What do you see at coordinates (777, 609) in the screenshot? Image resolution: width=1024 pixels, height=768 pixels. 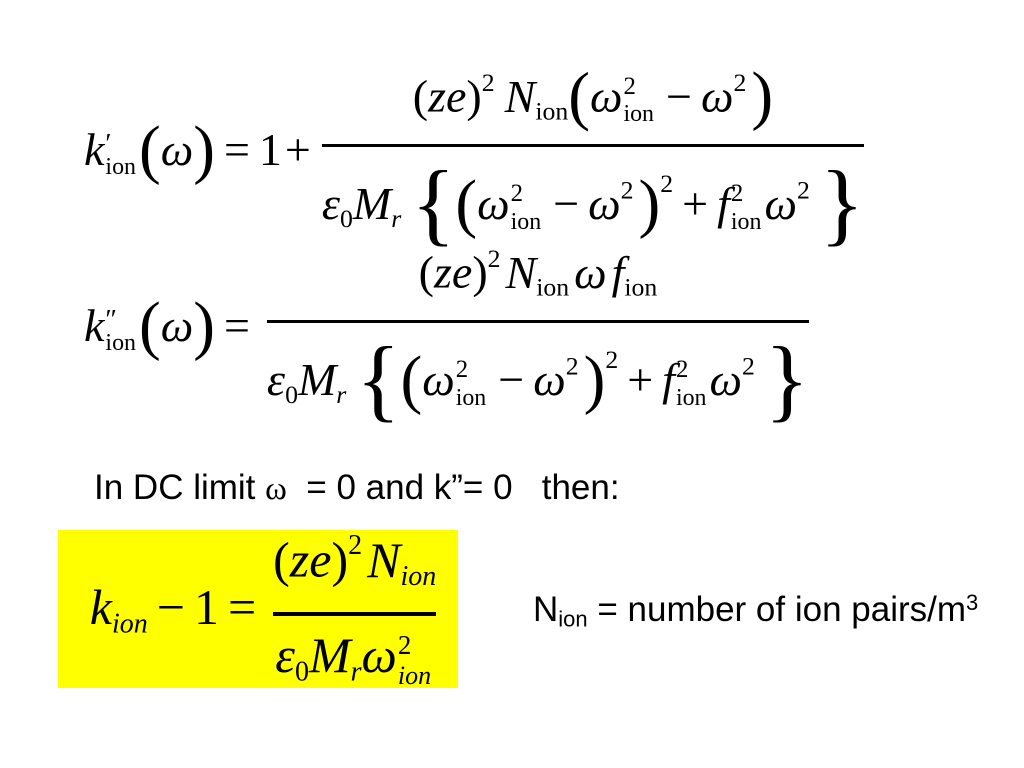 I see `nion-mid-text: = number of ion pairs/m` at bounding box center [777, 609].